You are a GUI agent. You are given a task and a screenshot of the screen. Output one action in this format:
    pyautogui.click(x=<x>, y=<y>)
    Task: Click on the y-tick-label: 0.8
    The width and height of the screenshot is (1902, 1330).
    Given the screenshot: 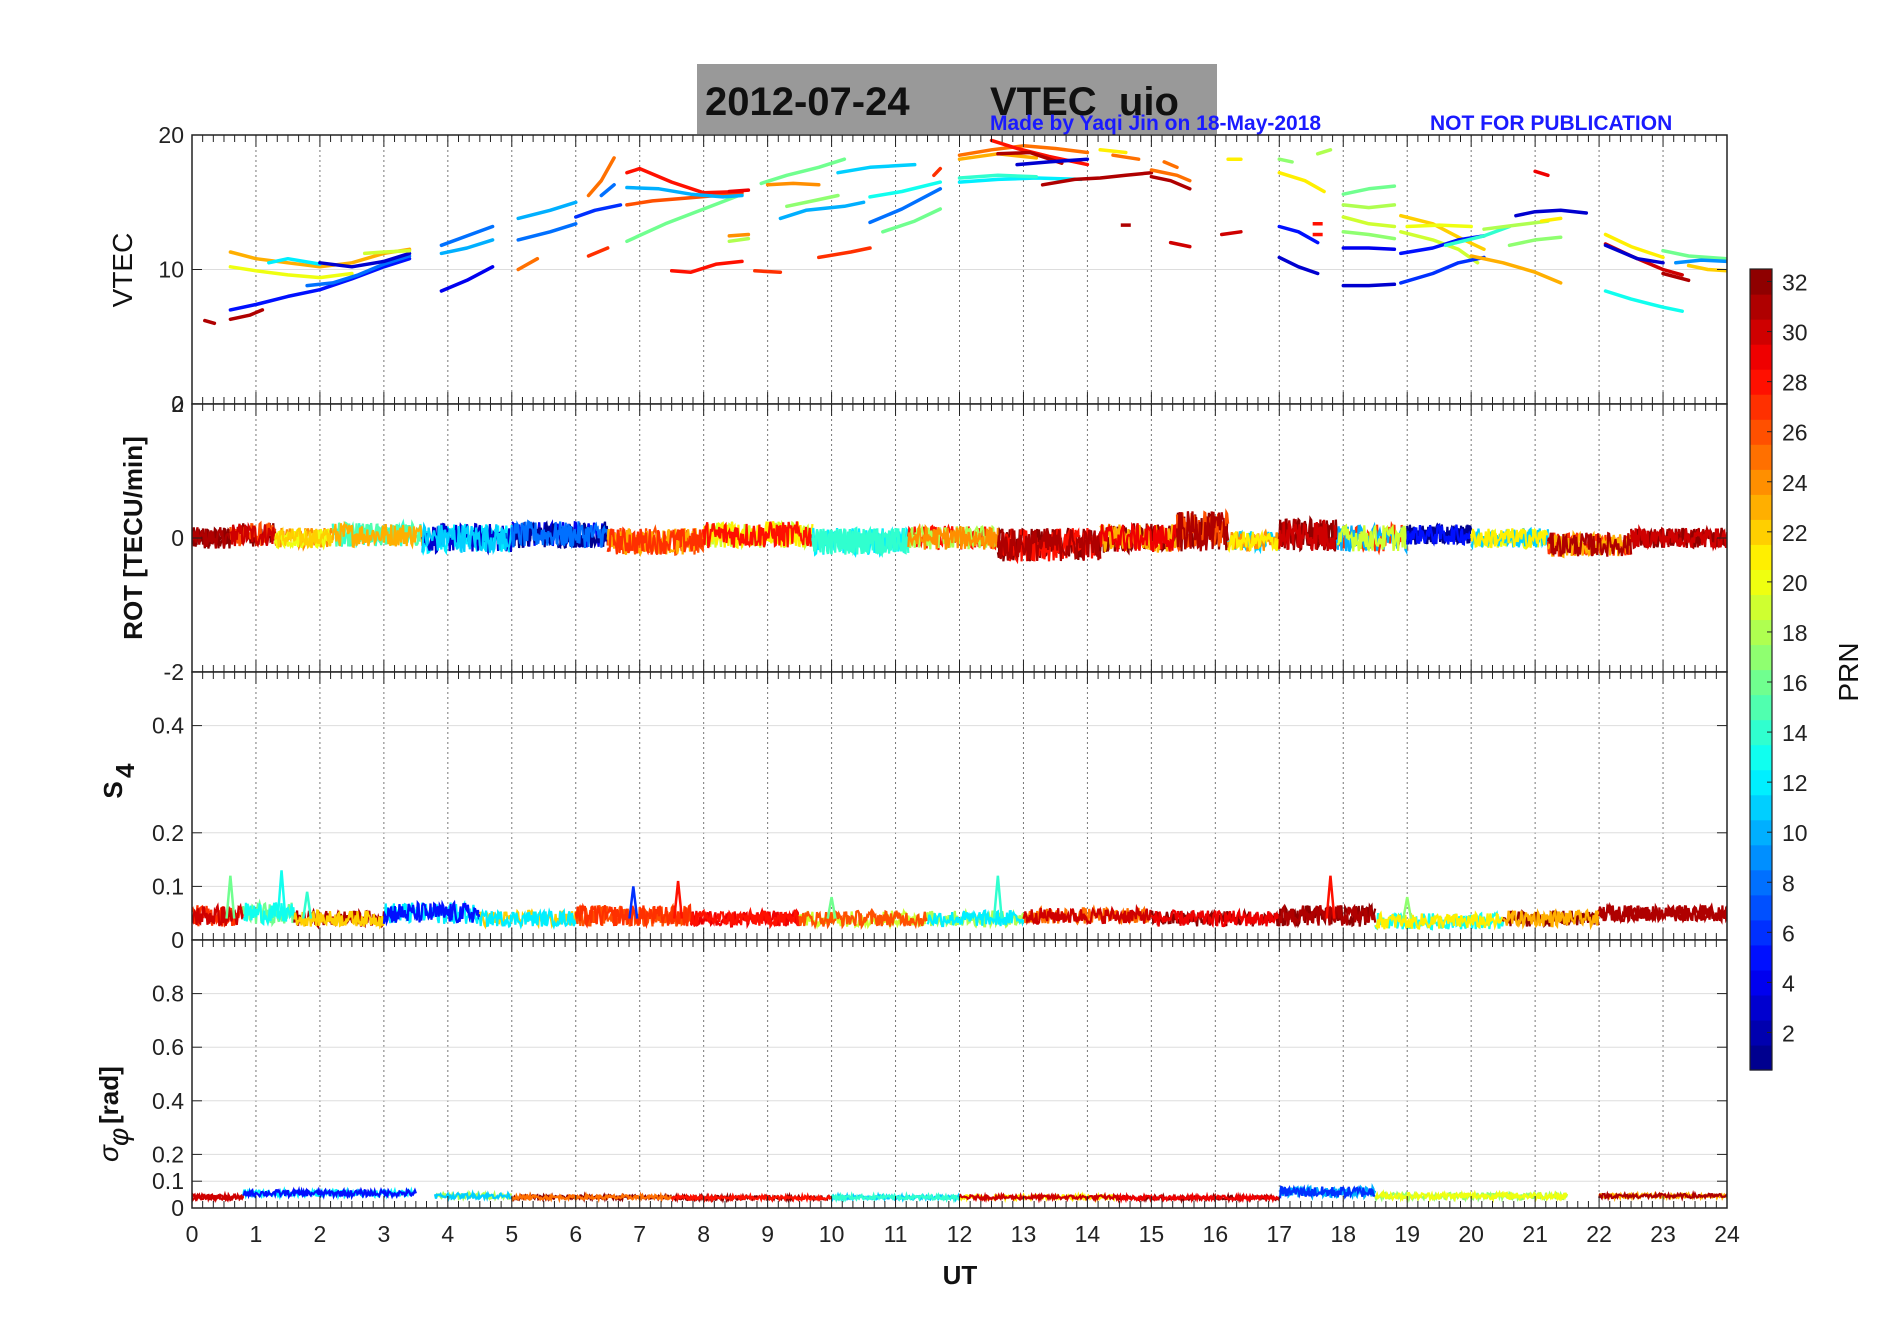 What is the action you would take?
    pyautogui.click(x=168, y=994)
    